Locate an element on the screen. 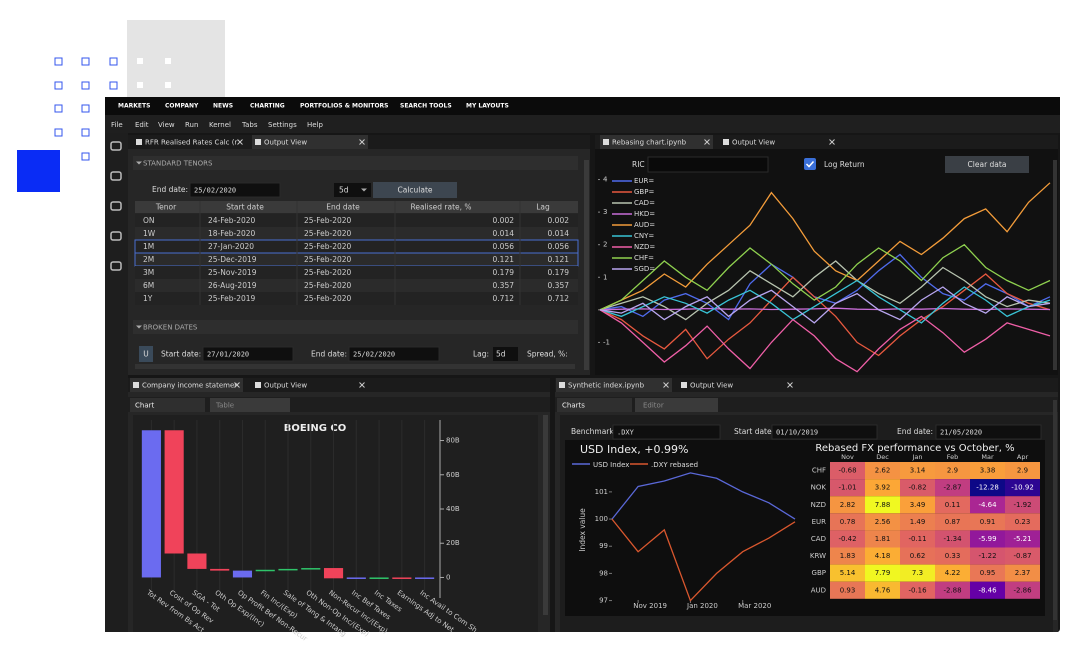 The image size is (1091, 646). table-cell: 1M is located at coordinates (148, 246).